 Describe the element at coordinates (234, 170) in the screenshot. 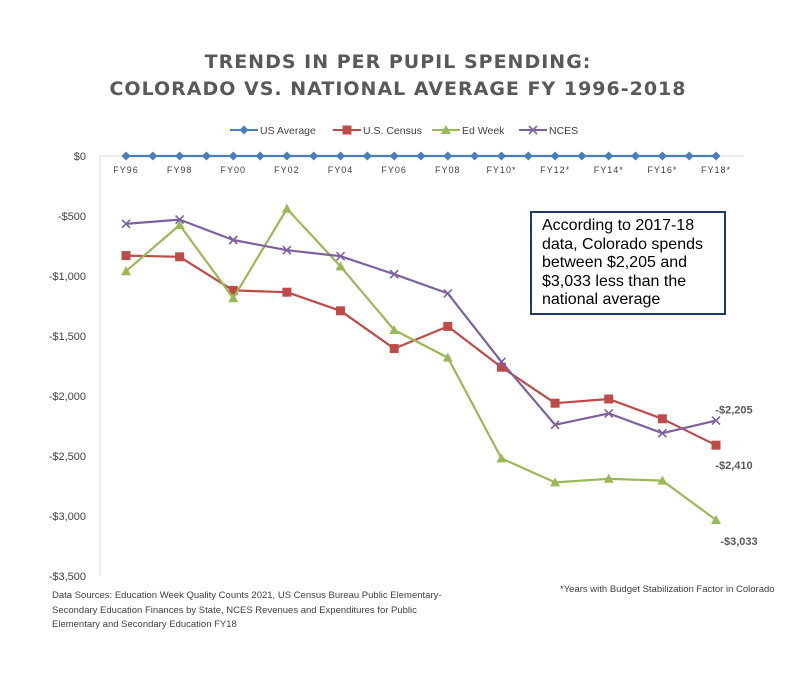

I see `x-tick-label: FY00` at that location.